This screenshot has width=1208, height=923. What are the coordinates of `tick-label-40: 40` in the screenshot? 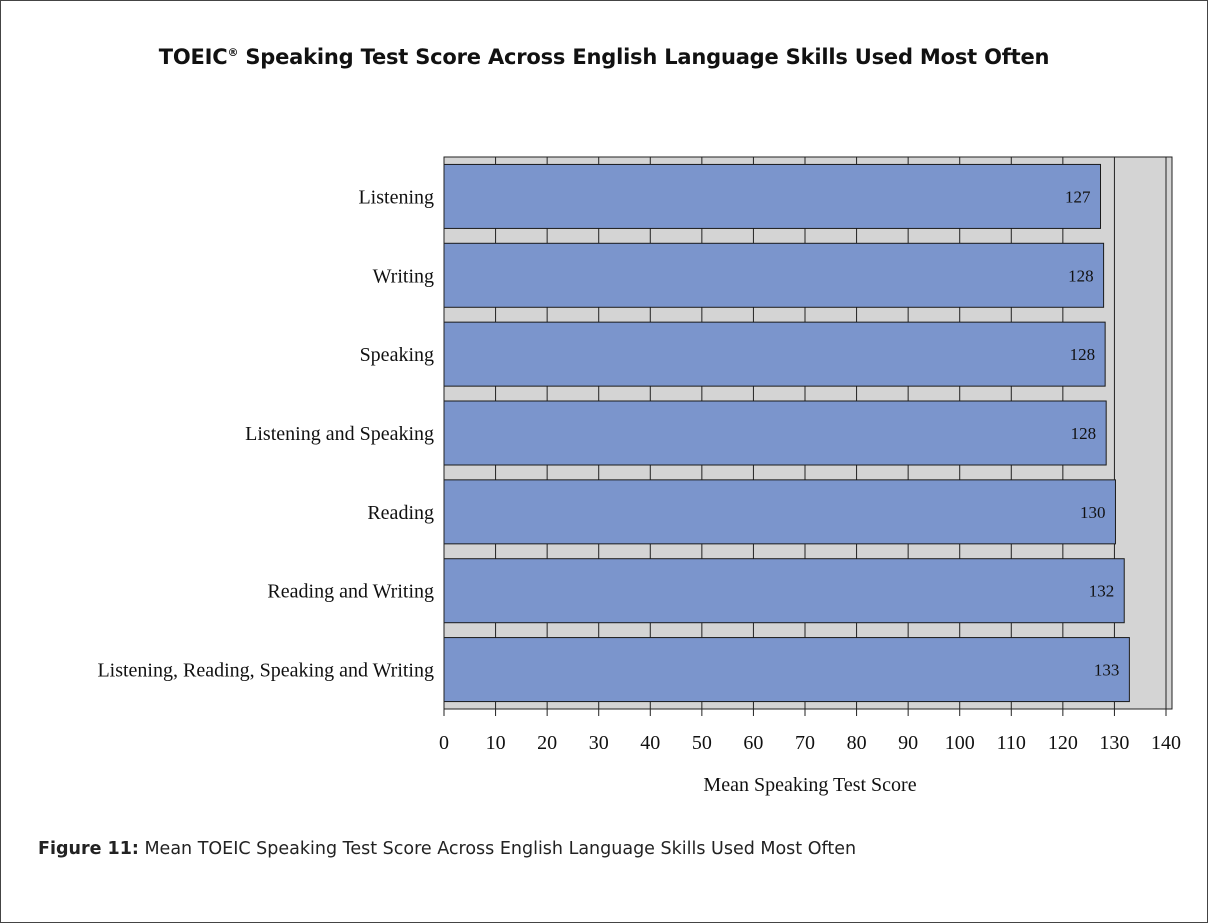 It's located at (650, 743).